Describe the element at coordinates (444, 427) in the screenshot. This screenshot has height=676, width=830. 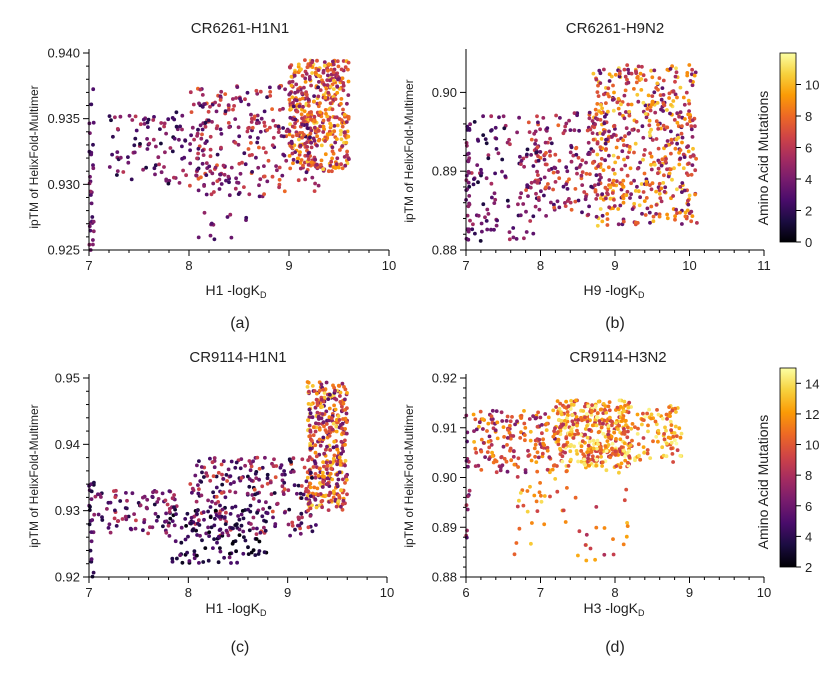
I see `y-tick-label-d: 0.91` at that location.